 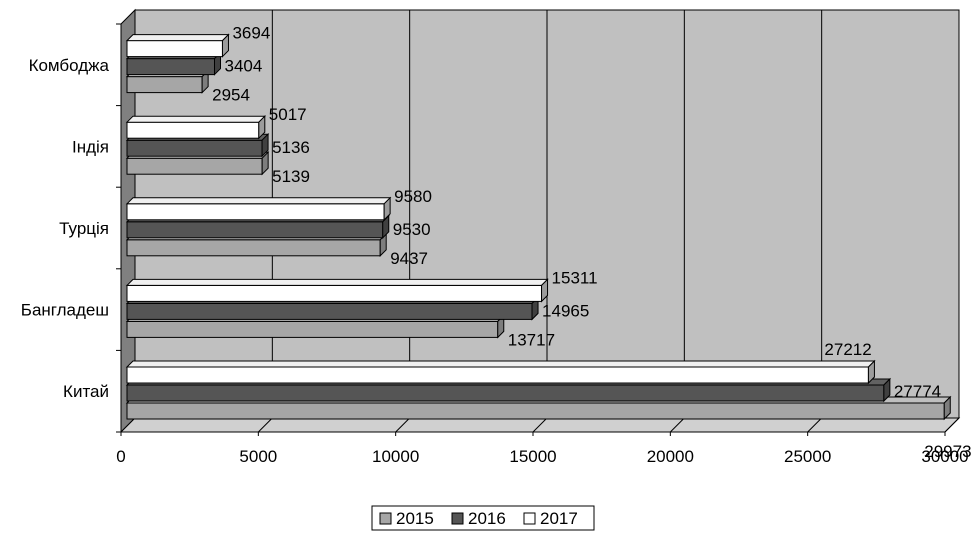 I want to click on x-tick-label: 25000, so click(x=807, y=456).